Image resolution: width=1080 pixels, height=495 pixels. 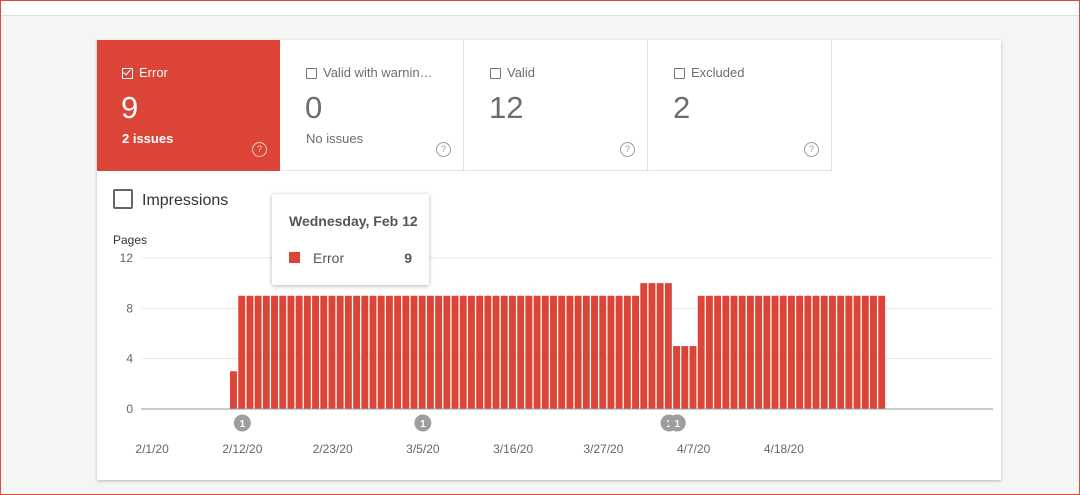 What do you see at coordinates (540, 8) in the screenshot?
I see `top-strip` at bounding box center [540, 8].